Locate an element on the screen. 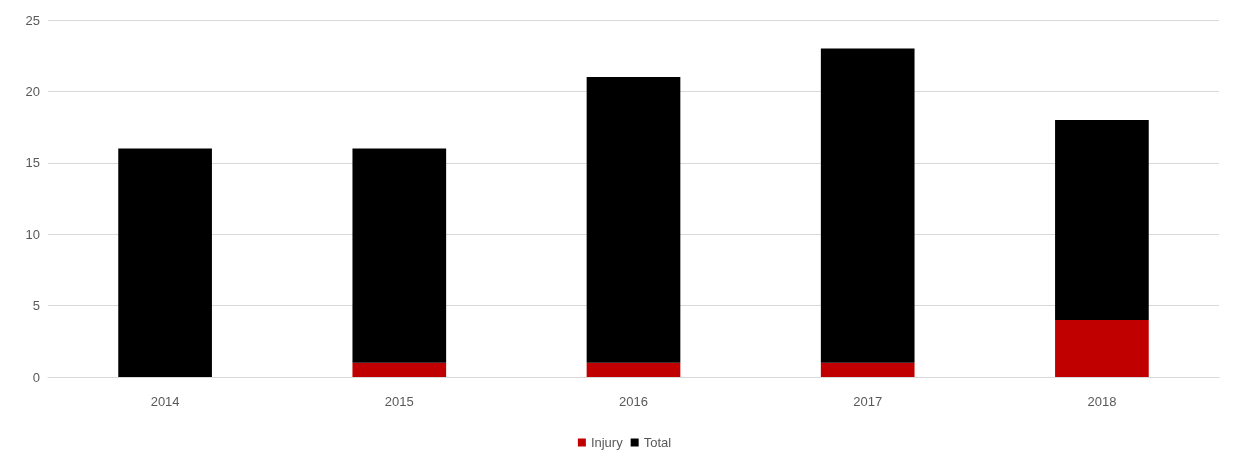 This screenshot has width=1249, height=462. x-tick-label: 2017 is located at coordinates (868, 401).